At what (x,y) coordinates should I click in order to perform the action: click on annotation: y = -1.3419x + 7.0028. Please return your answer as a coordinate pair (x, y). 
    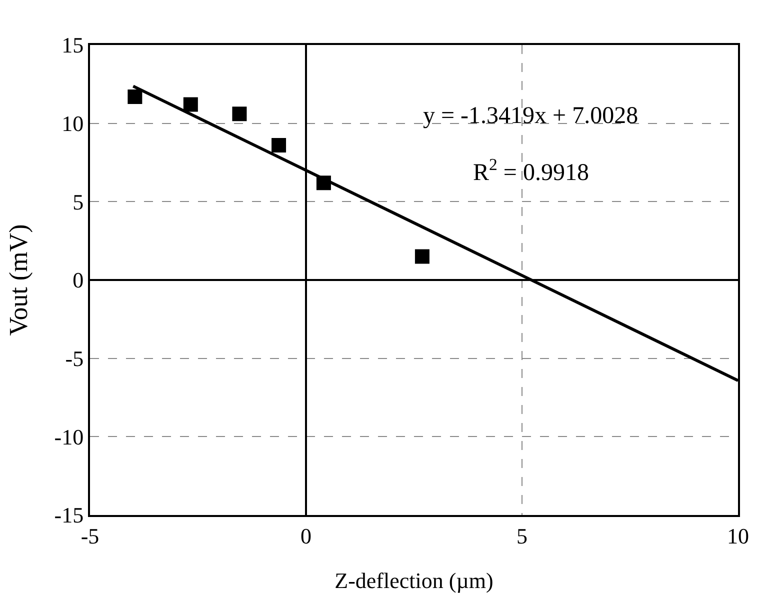
    Looking at the image, I should click on (530, 116).